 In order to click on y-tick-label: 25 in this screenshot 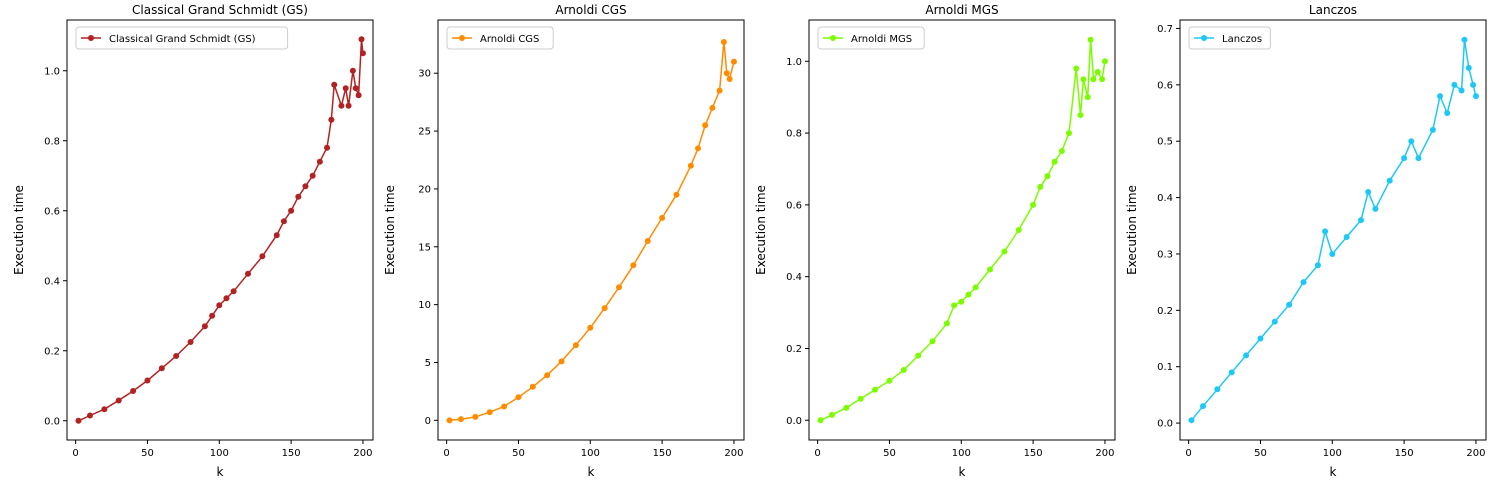, I will do `click(424, 132)`.